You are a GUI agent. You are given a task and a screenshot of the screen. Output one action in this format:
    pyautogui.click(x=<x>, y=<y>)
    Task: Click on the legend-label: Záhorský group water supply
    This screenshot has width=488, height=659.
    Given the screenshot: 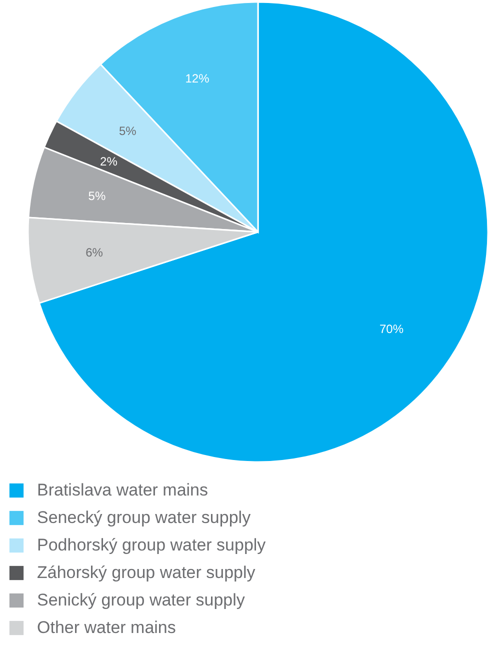 What is the action you would take?
    pyautogui.click(x=146, y=572)
    